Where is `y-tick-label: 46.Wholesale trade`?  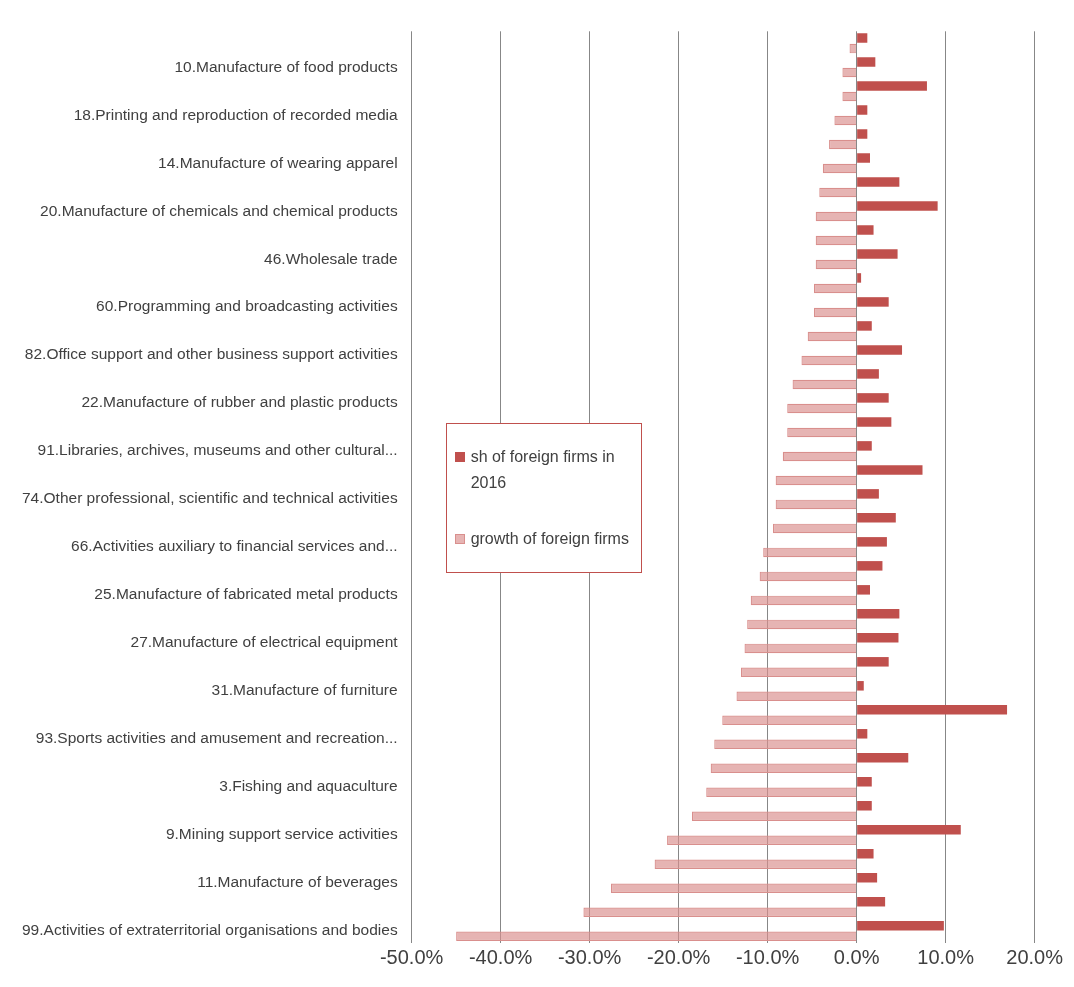 y-tick-label: 46.Wholesale trade is located at coordinates (331, 258).